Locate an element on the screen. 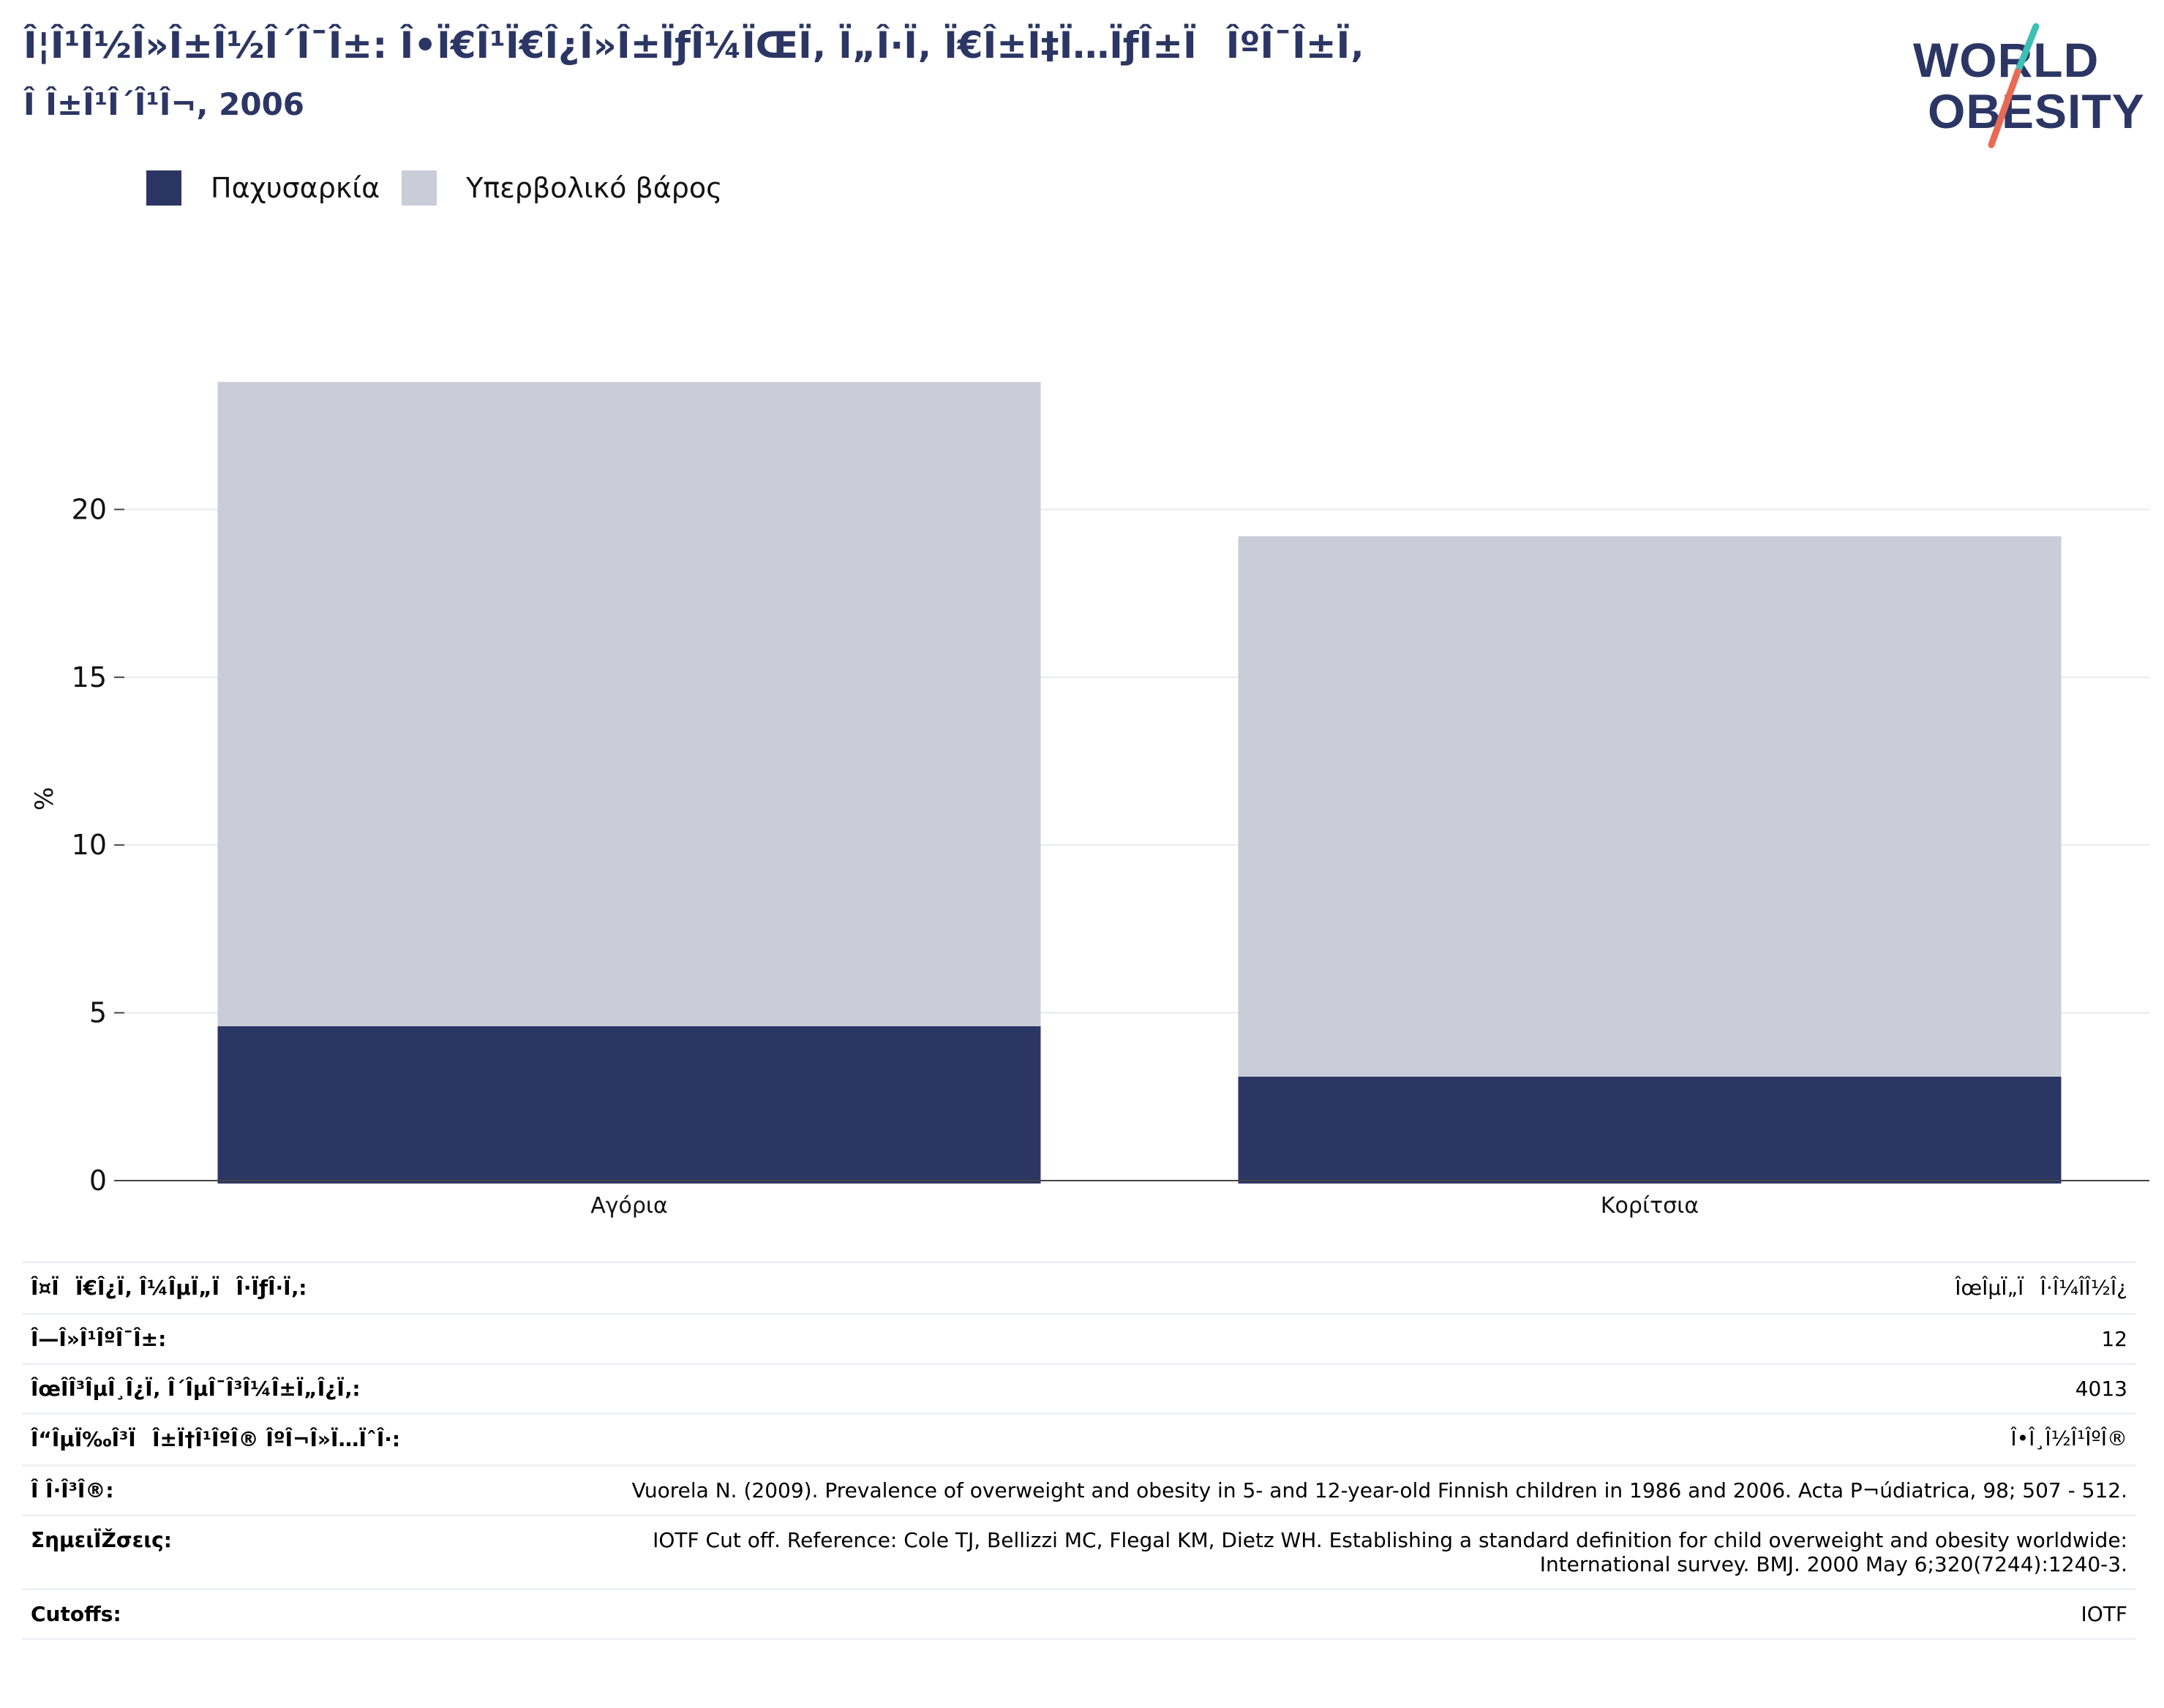 The height and width of the screenshot is (1708, 2164). legend-swatch-obesity is located at coordinates (163, 188).